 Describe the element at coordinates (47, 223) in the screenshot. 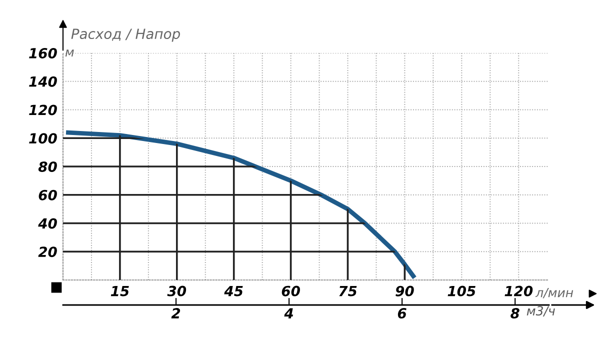

I see `y-tick-label: 40` at that location.